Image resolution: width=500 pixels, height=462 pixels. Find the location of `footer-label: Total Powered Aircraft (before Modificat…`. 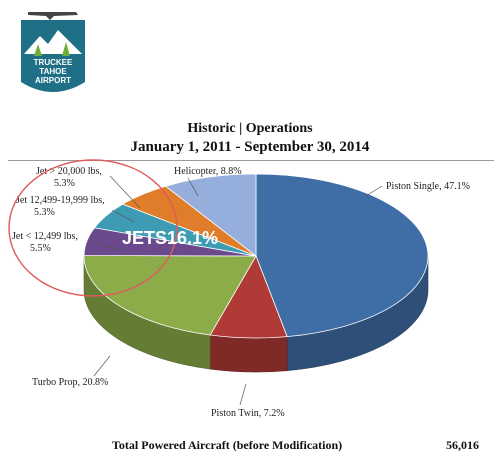

footer-label: Total Powered Aircraft (before Modificat… is located at coordinates (227, 445).